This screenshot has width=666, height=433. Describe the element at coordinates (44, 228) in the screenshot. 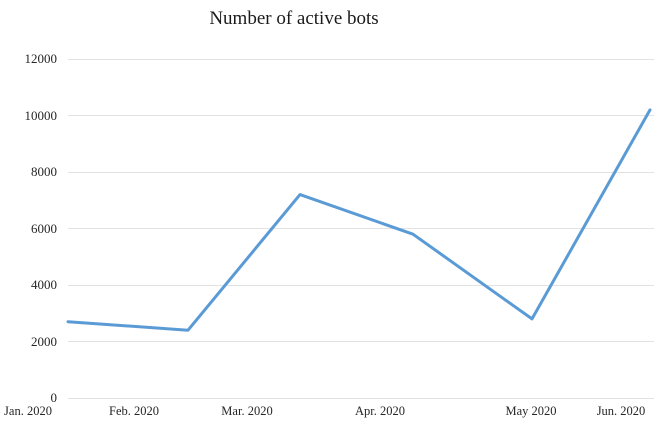

I see `y-axis-tick-label: 6000` at that location.